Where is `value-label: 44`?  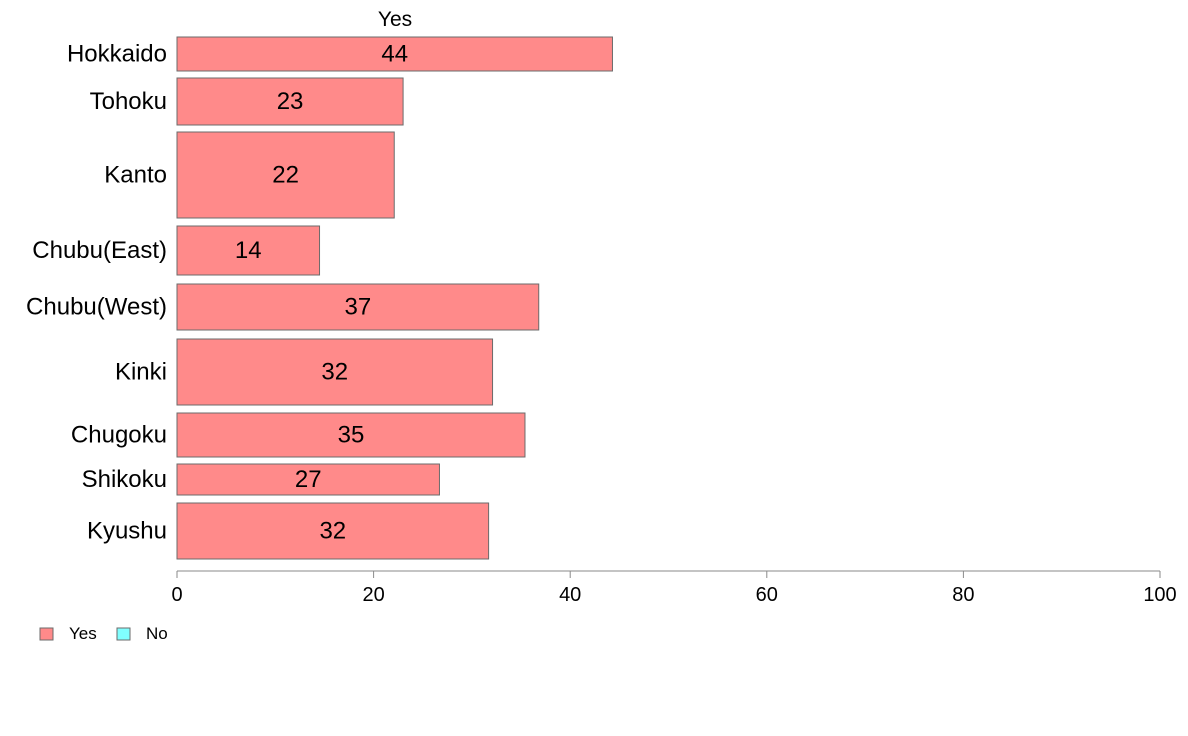 value-label: 44 is located at coordinates (394, 54).